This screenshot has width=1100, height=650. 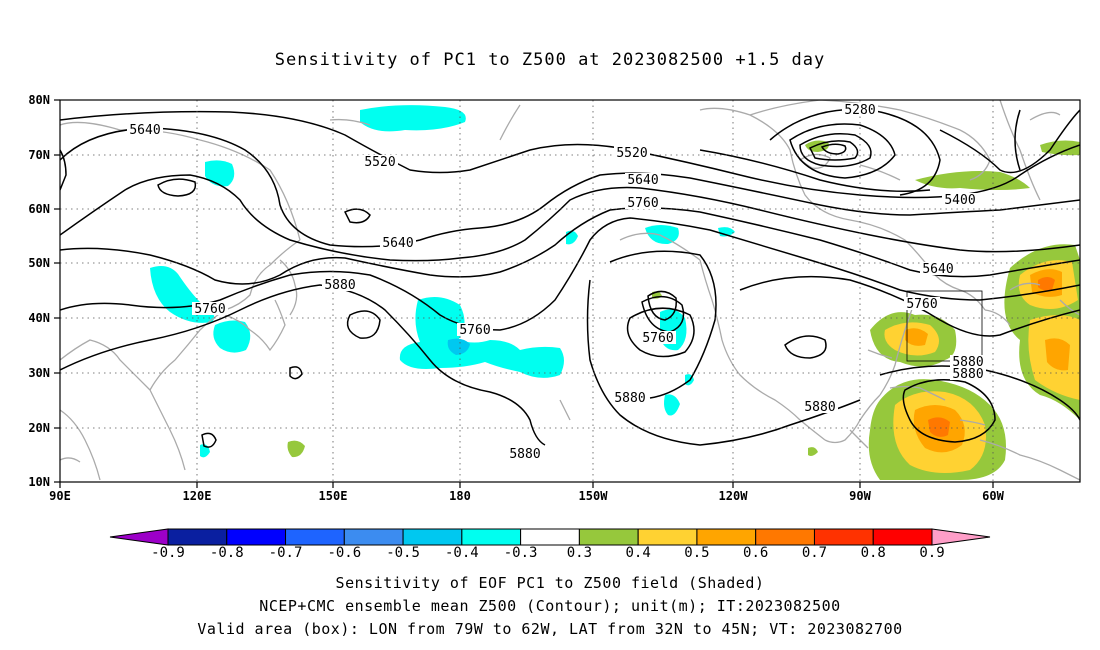 What do you see at coordinates (139, 537) in the screenshot?
I see `colorbar-min-arrow` at bounding box center [139, 537].